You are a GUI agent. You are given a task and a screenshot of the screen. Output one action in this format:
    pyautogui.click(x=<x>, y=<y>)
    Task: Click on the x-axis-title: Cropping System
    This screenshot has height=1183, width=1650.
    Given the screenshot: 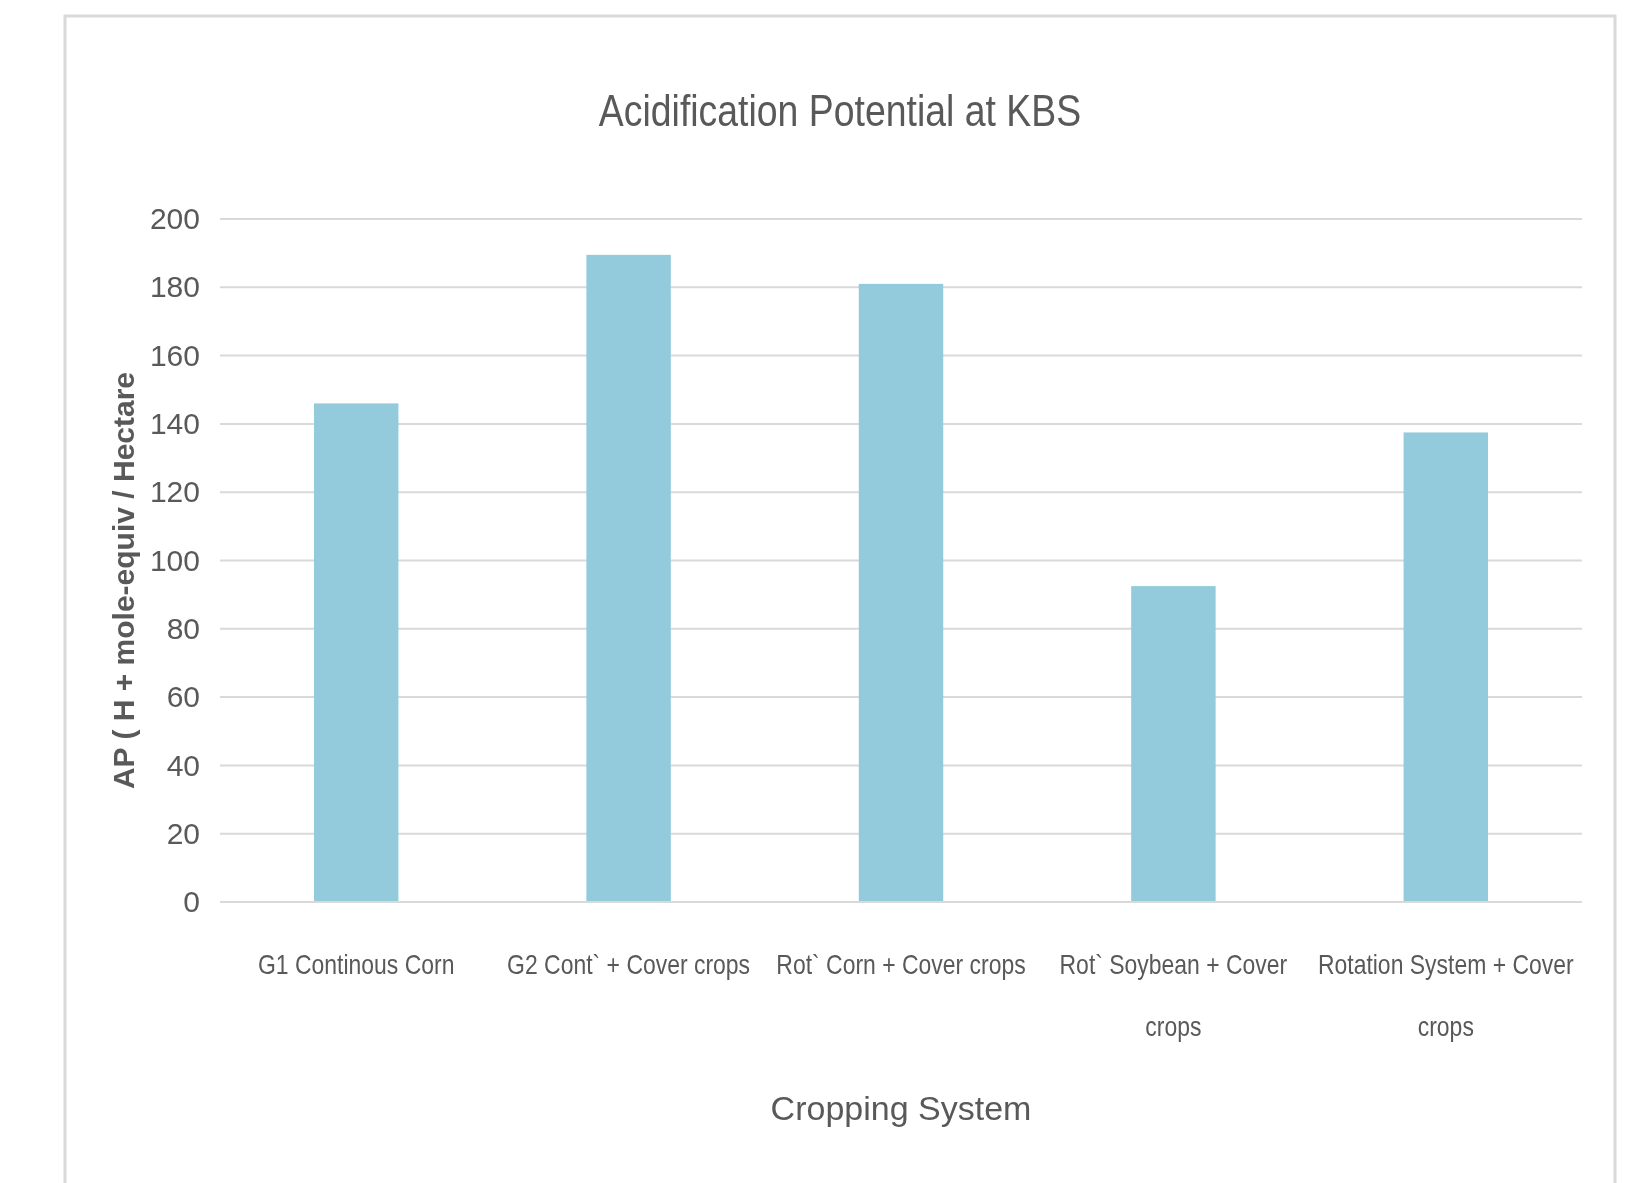 What is the action you would take?
    pyautogui.click(x=901, y=1108)
    